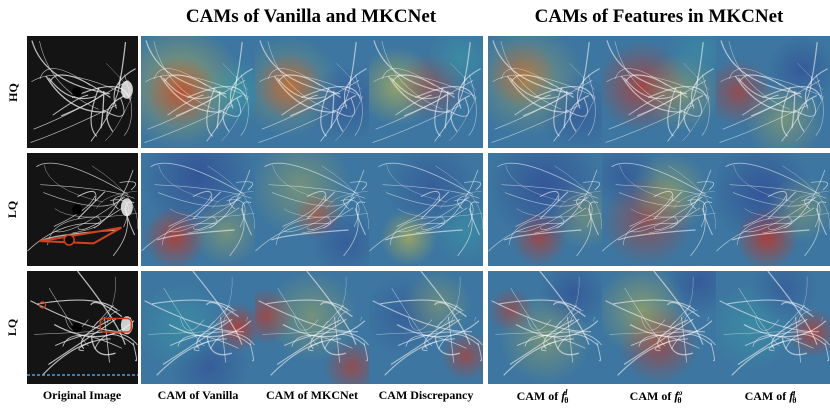 The width and height of the screenshot is (830, 411). I want to click on cam-heatmap-r1-c3, so click(426, 92).